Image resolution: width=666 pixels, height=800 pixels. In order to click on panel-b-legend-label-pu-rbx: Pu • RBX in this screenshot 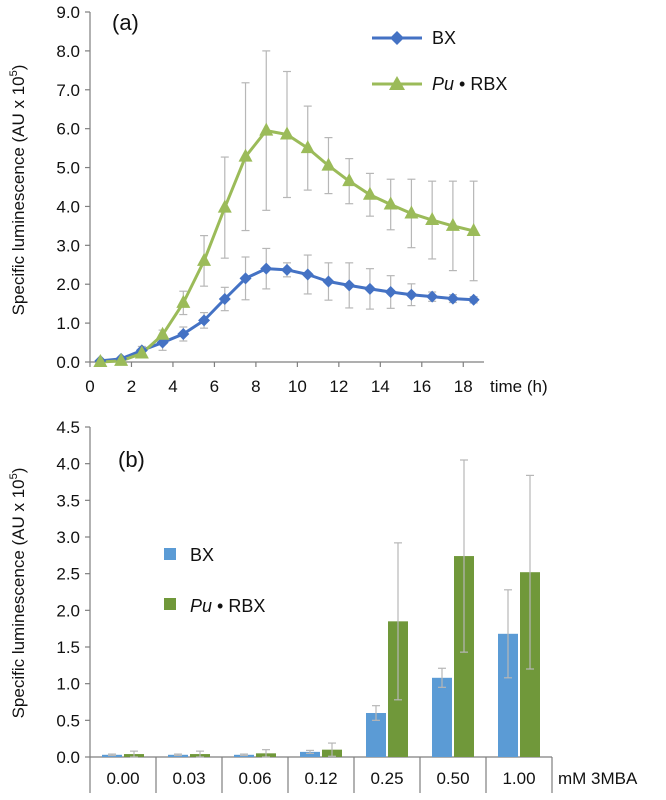, I will do `click(227, 606)`.